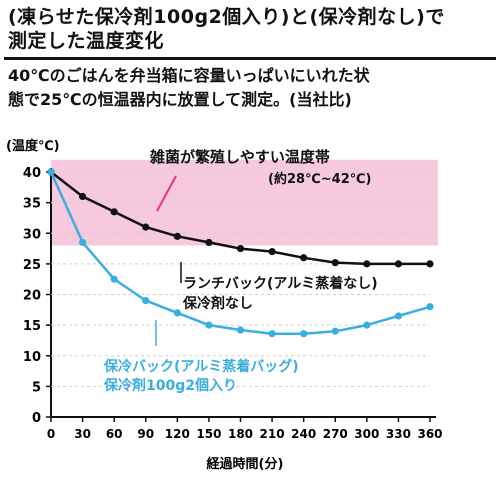  Describe the element at coordinates (32, 357) in the screenshot. I see `y-tick-label: 10` at that location.